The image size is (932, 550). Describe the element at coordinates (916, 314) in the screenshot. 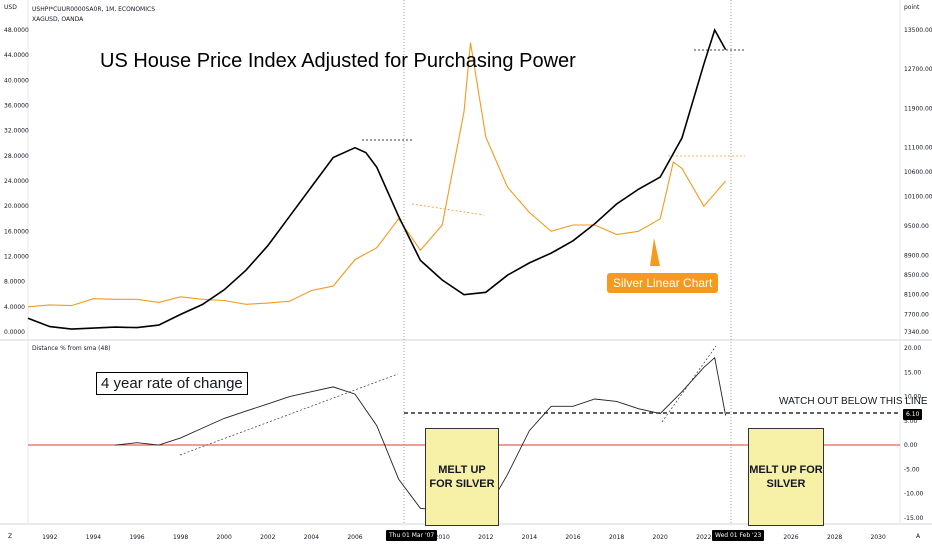

I see `right-axis-tick-label: 7700.00` at that location.